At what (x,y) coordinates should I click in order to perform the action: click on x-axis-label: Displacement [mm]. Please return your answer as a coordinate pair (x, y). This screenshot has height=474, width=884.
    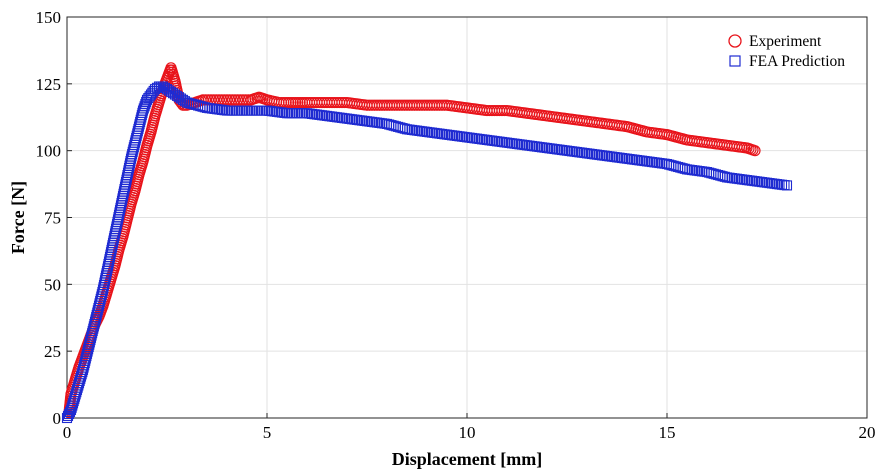
    Looking at the image, I should click on (467, 459).